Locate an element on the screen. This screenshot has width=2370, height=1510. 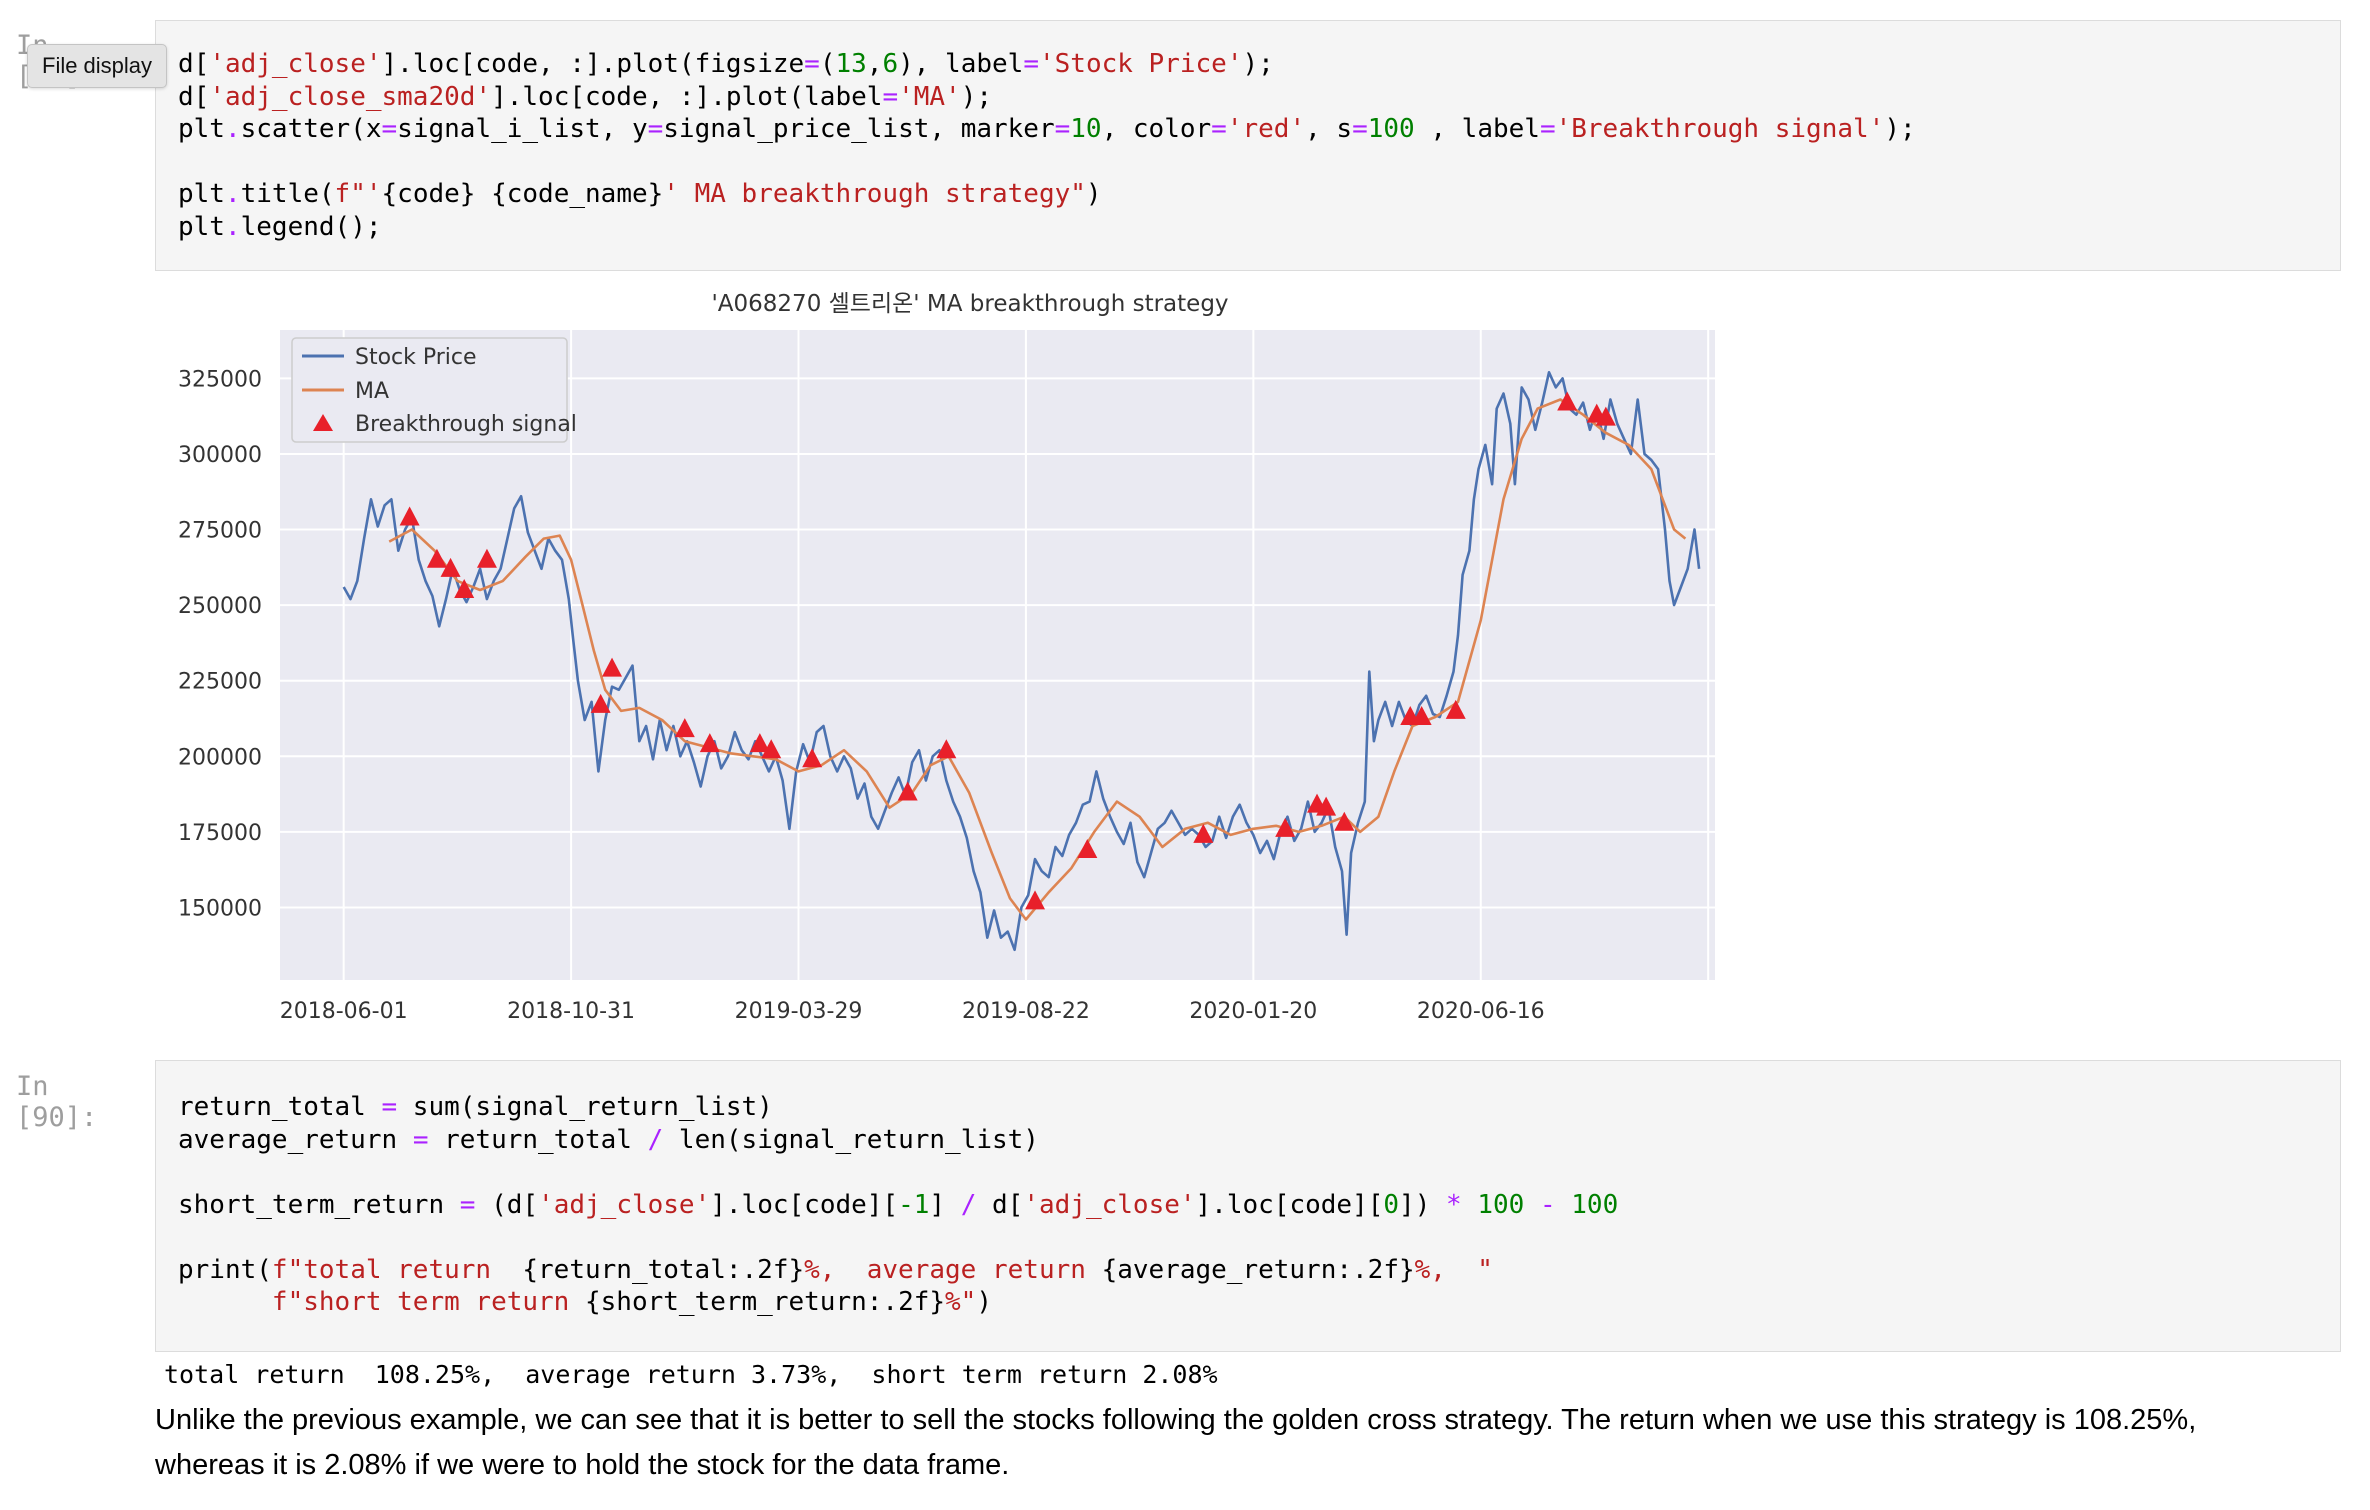
y-tick-label: 250000 is located at coordinates (220, 606).